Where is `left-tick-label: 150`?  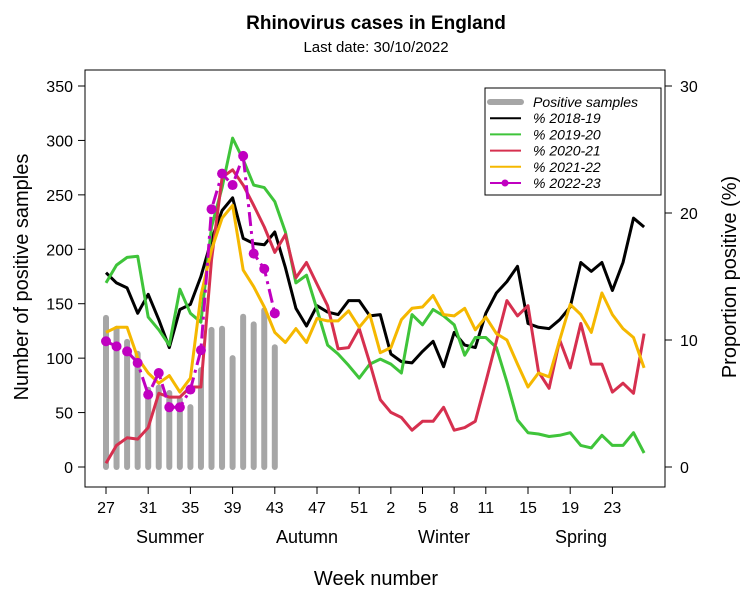 left-tick-label: 150 is located at coordinates (59, 305).